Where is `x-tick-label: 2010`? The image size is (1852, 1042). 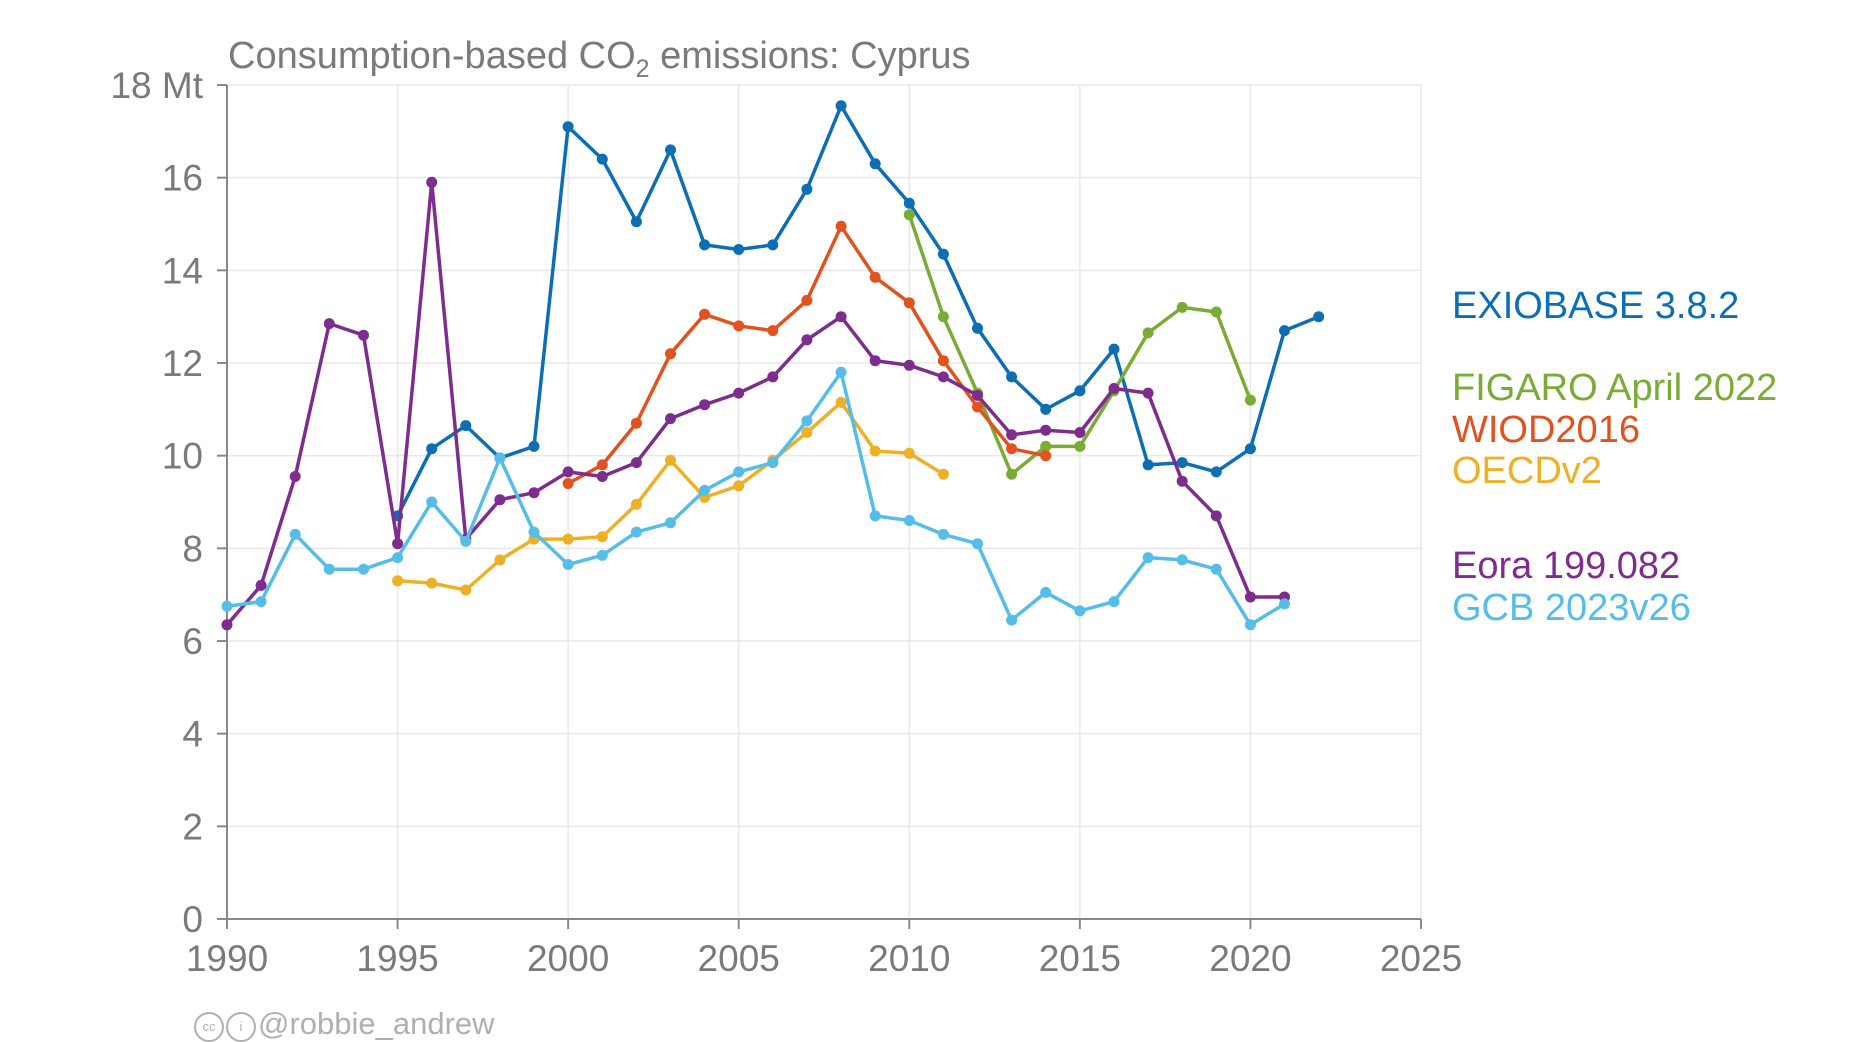
x-tick-label: 2010 is located at coordinates (909, 958).